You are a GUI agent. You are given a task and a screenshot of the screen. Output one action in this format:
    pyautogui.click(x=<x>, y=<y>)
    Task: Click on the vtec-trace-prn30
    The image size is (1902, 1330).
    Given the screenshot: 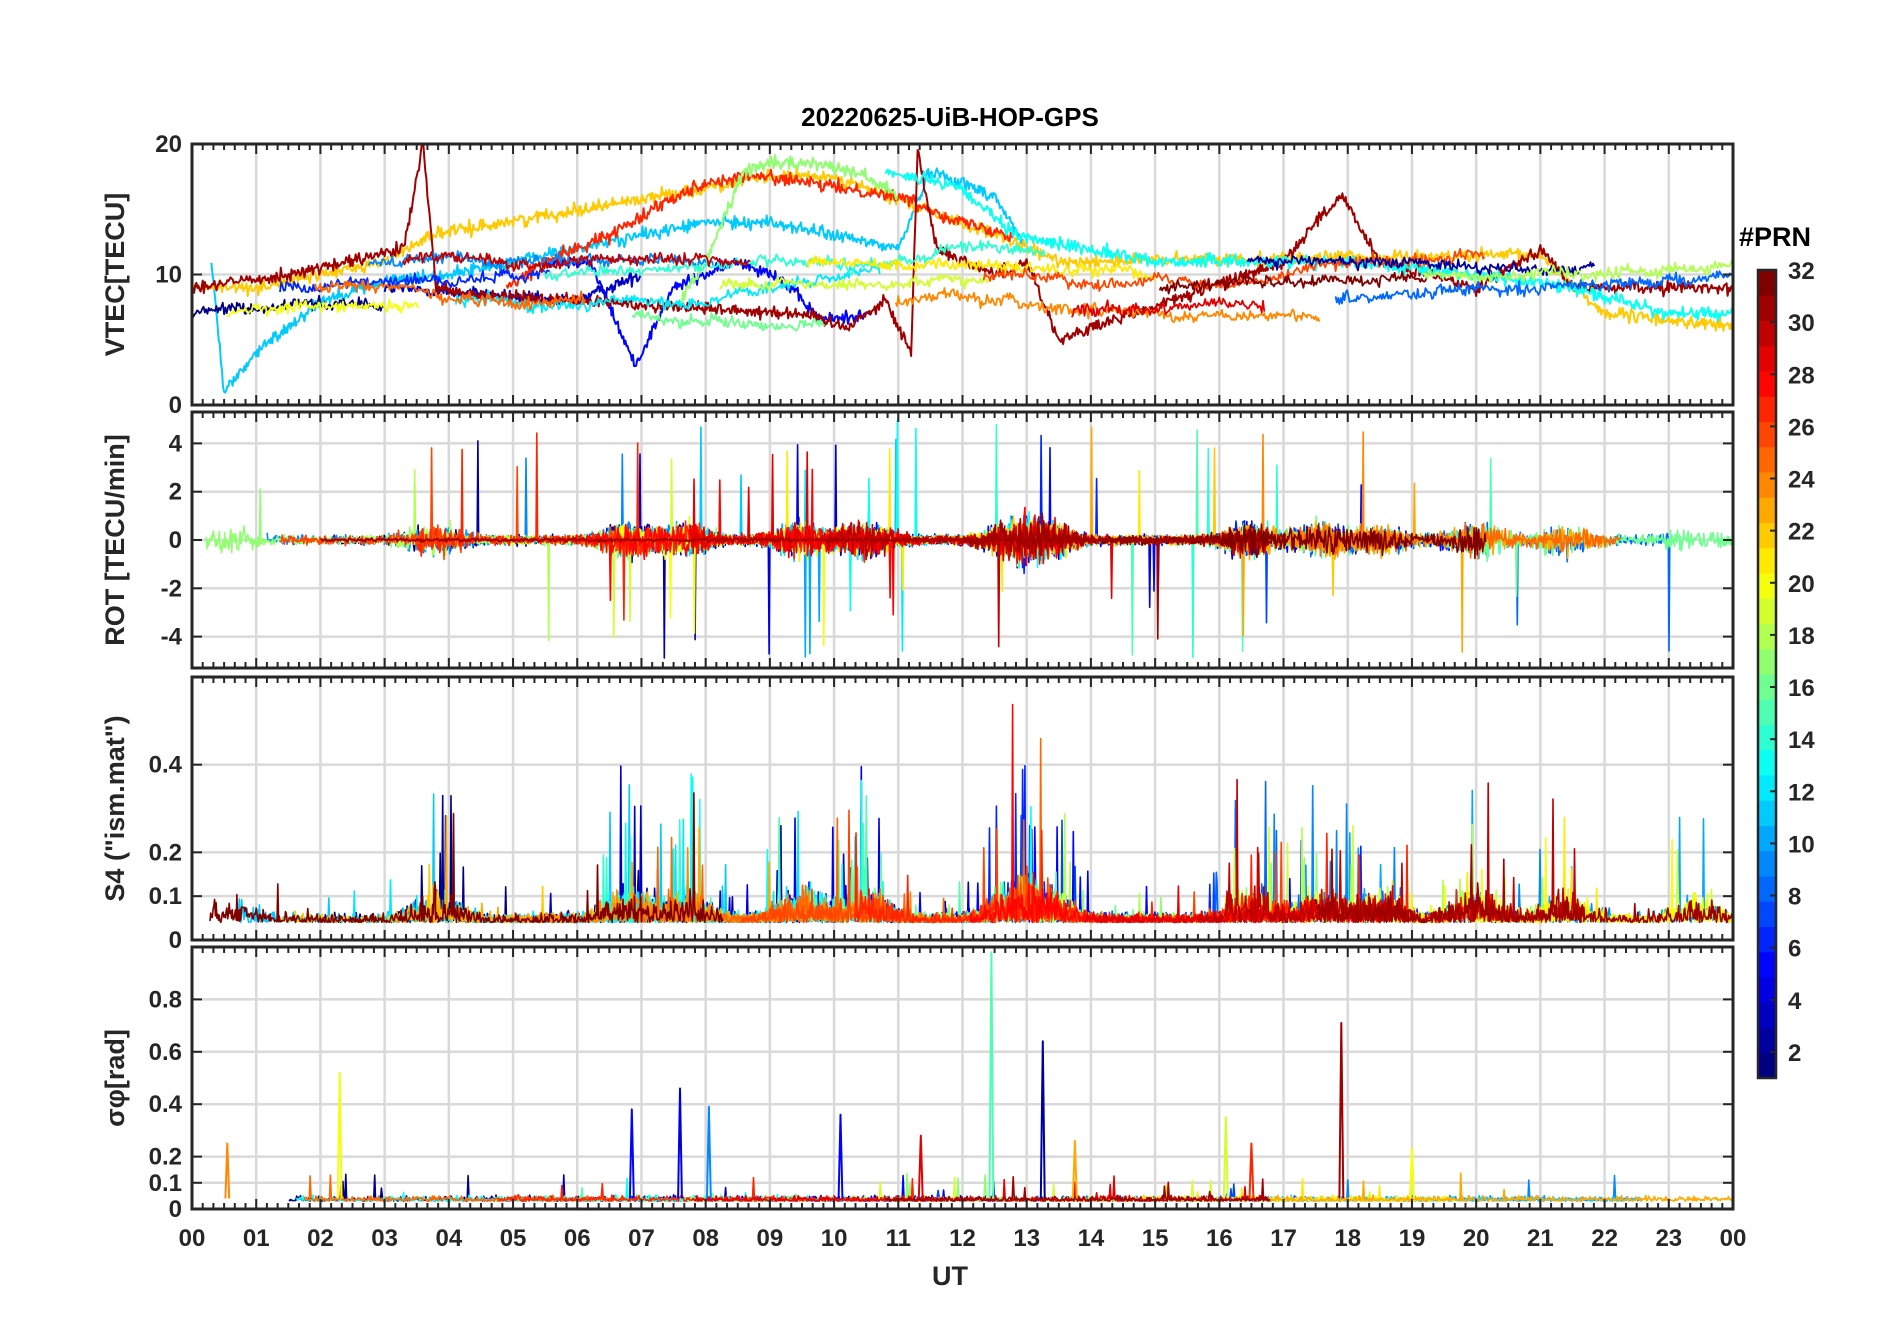 What is the action you would take?
    pyautogui.click(x=576, y=262)
    